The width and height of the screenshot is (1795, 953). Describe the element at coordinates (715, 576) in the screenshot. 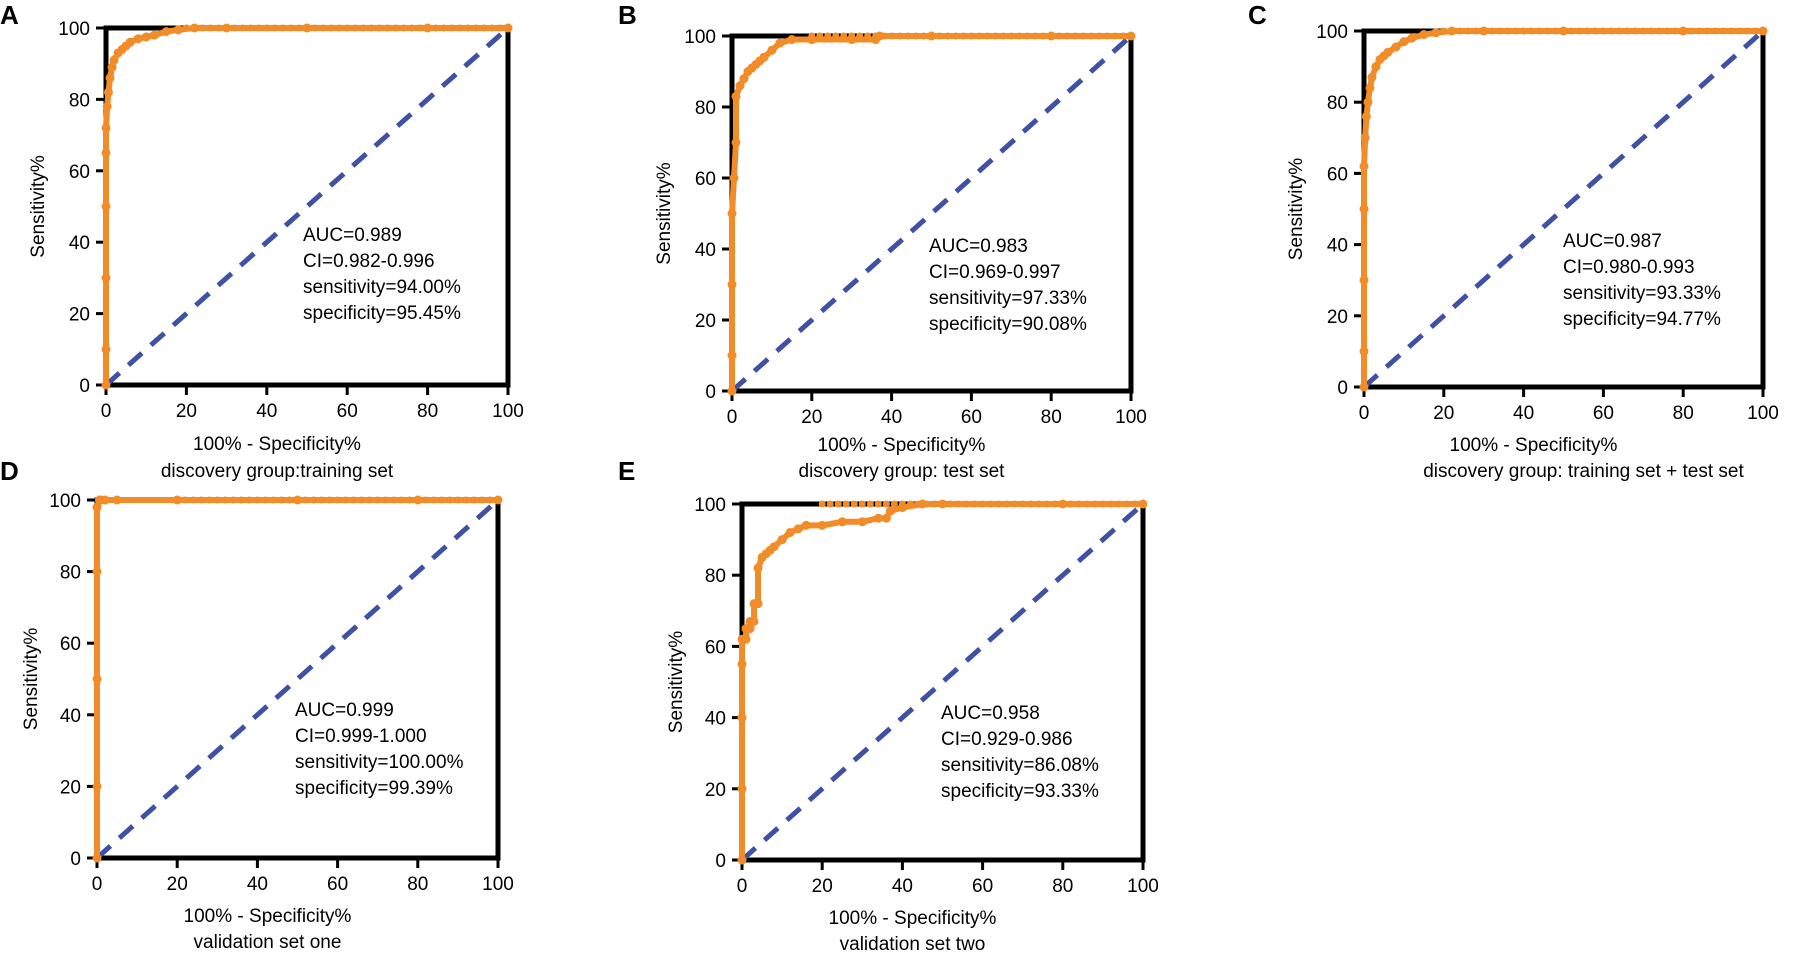

I see `y-tick-label: 80` at that location.